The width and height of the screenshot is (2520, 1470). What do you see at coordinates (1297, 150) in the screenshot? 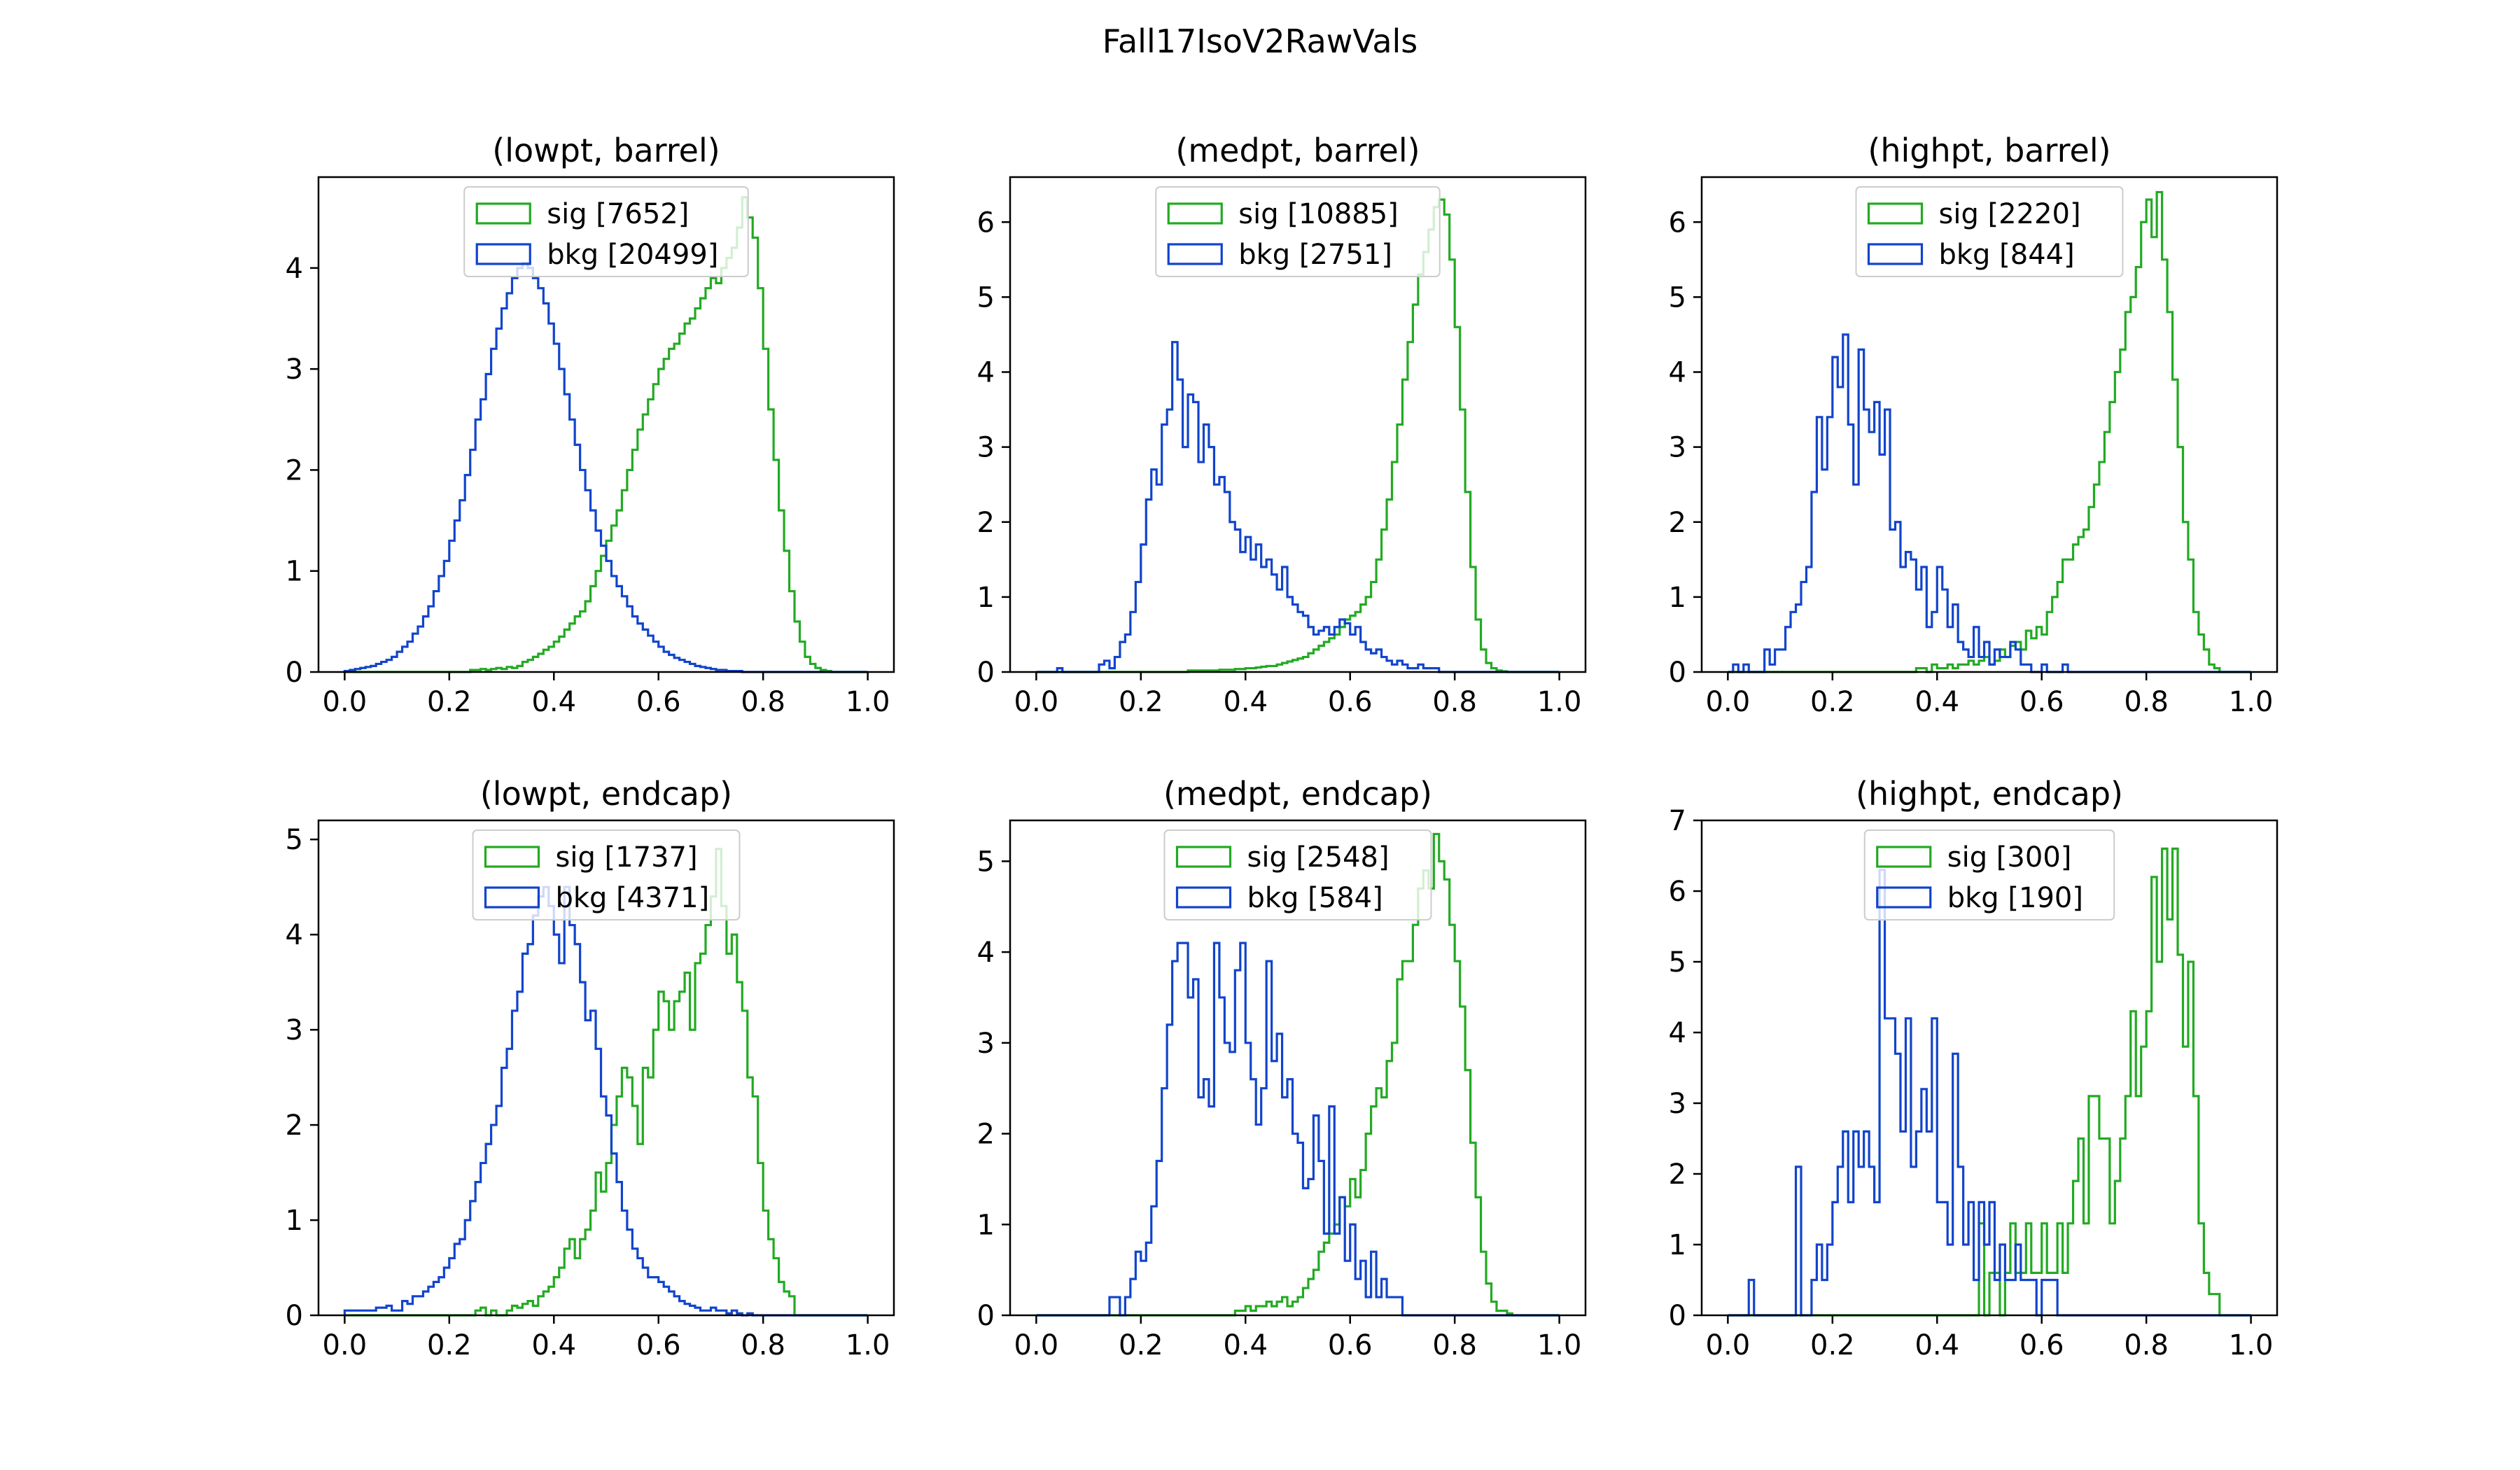
I see `subplot-title: (medpt, barrel)` at bounding box center [1297, 150].